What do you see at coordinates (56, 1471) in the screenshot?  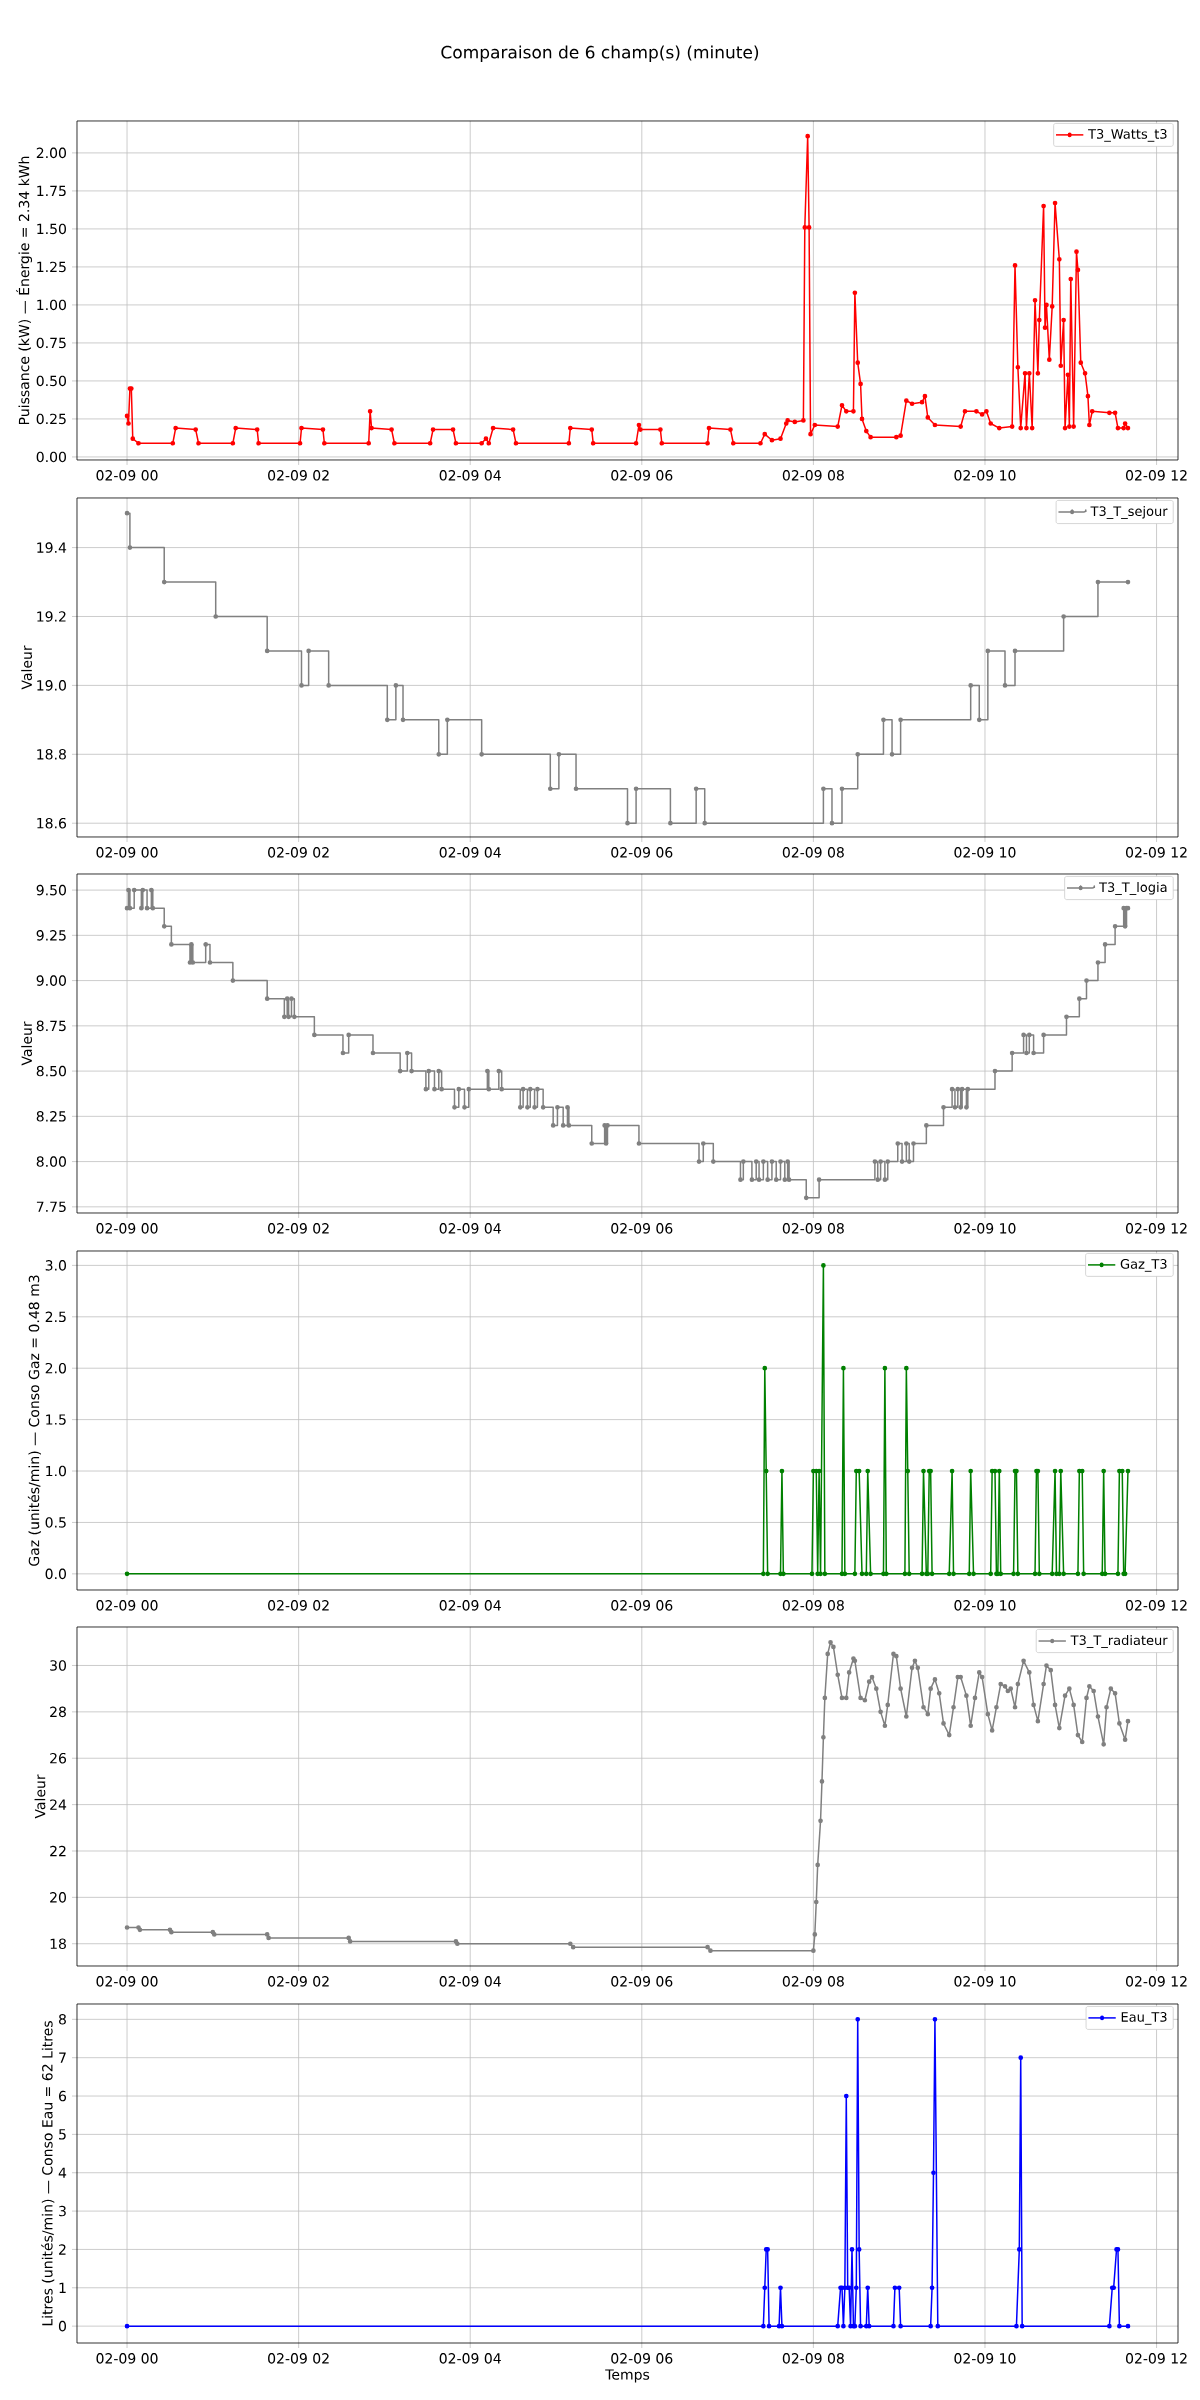 I see `y-tick-label: 1.0` at bounding box center [56, 1471].